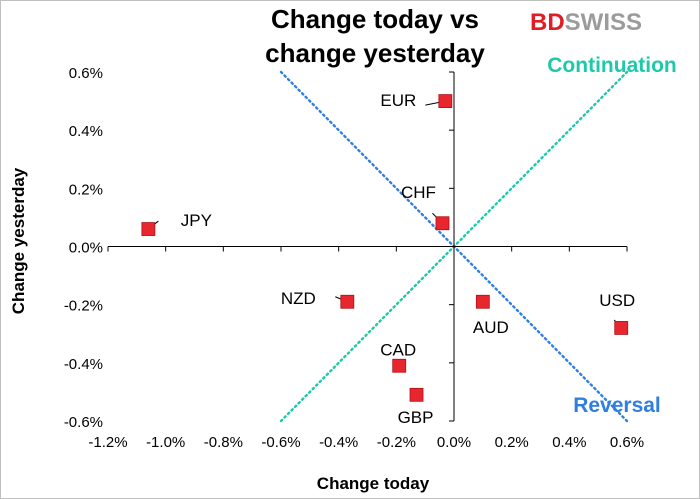 This screenshot has width=700, height=499. What do you see at coordinates (338, 442) in the screenshot?
I see `x-tick-label: -0.4%` at bounding box center [338, 442].